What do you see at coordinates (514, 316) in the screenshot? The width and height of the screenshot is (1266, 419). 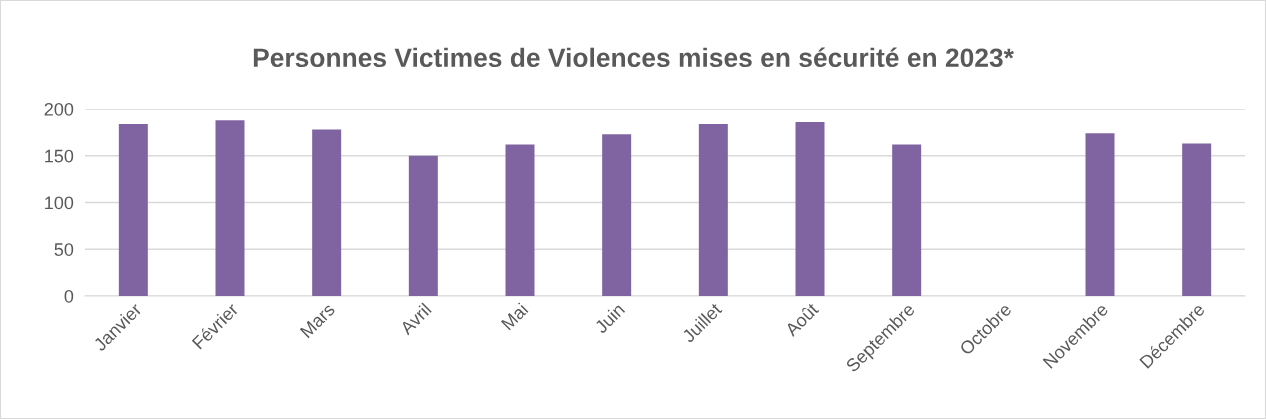 I see `x-tick-label: Mai` at bounding box center [514, 316].